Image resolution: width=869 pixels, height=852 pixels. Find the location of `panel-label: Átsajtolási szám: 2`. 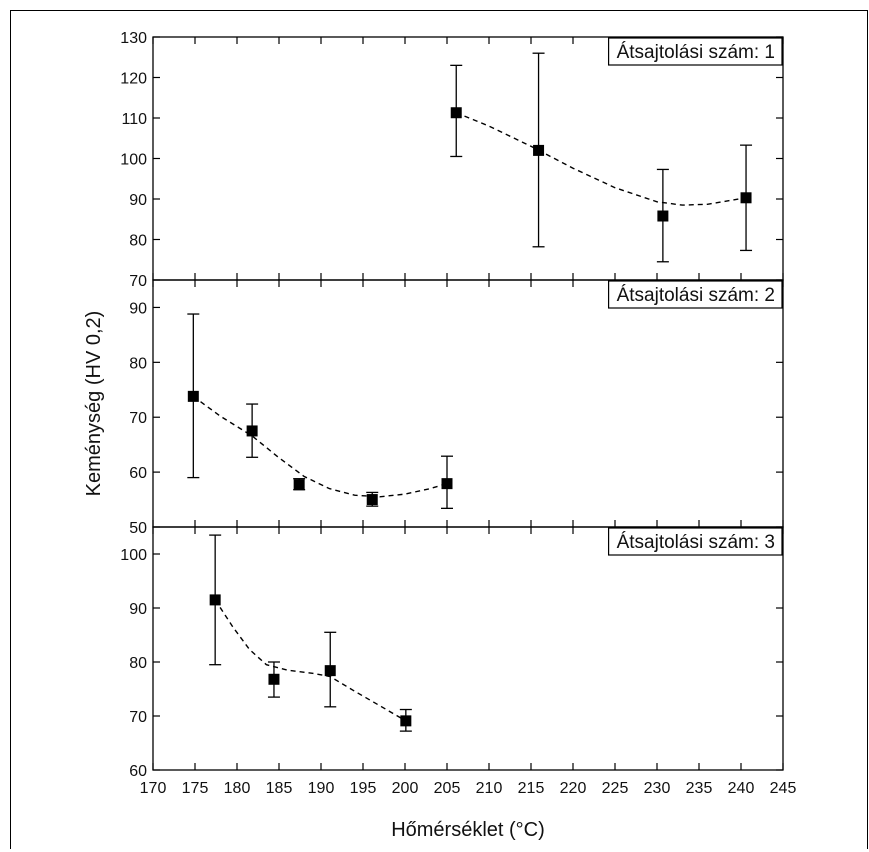

panel-label: Átsajtolási szám: 2 is located at coordinates (696, 295).